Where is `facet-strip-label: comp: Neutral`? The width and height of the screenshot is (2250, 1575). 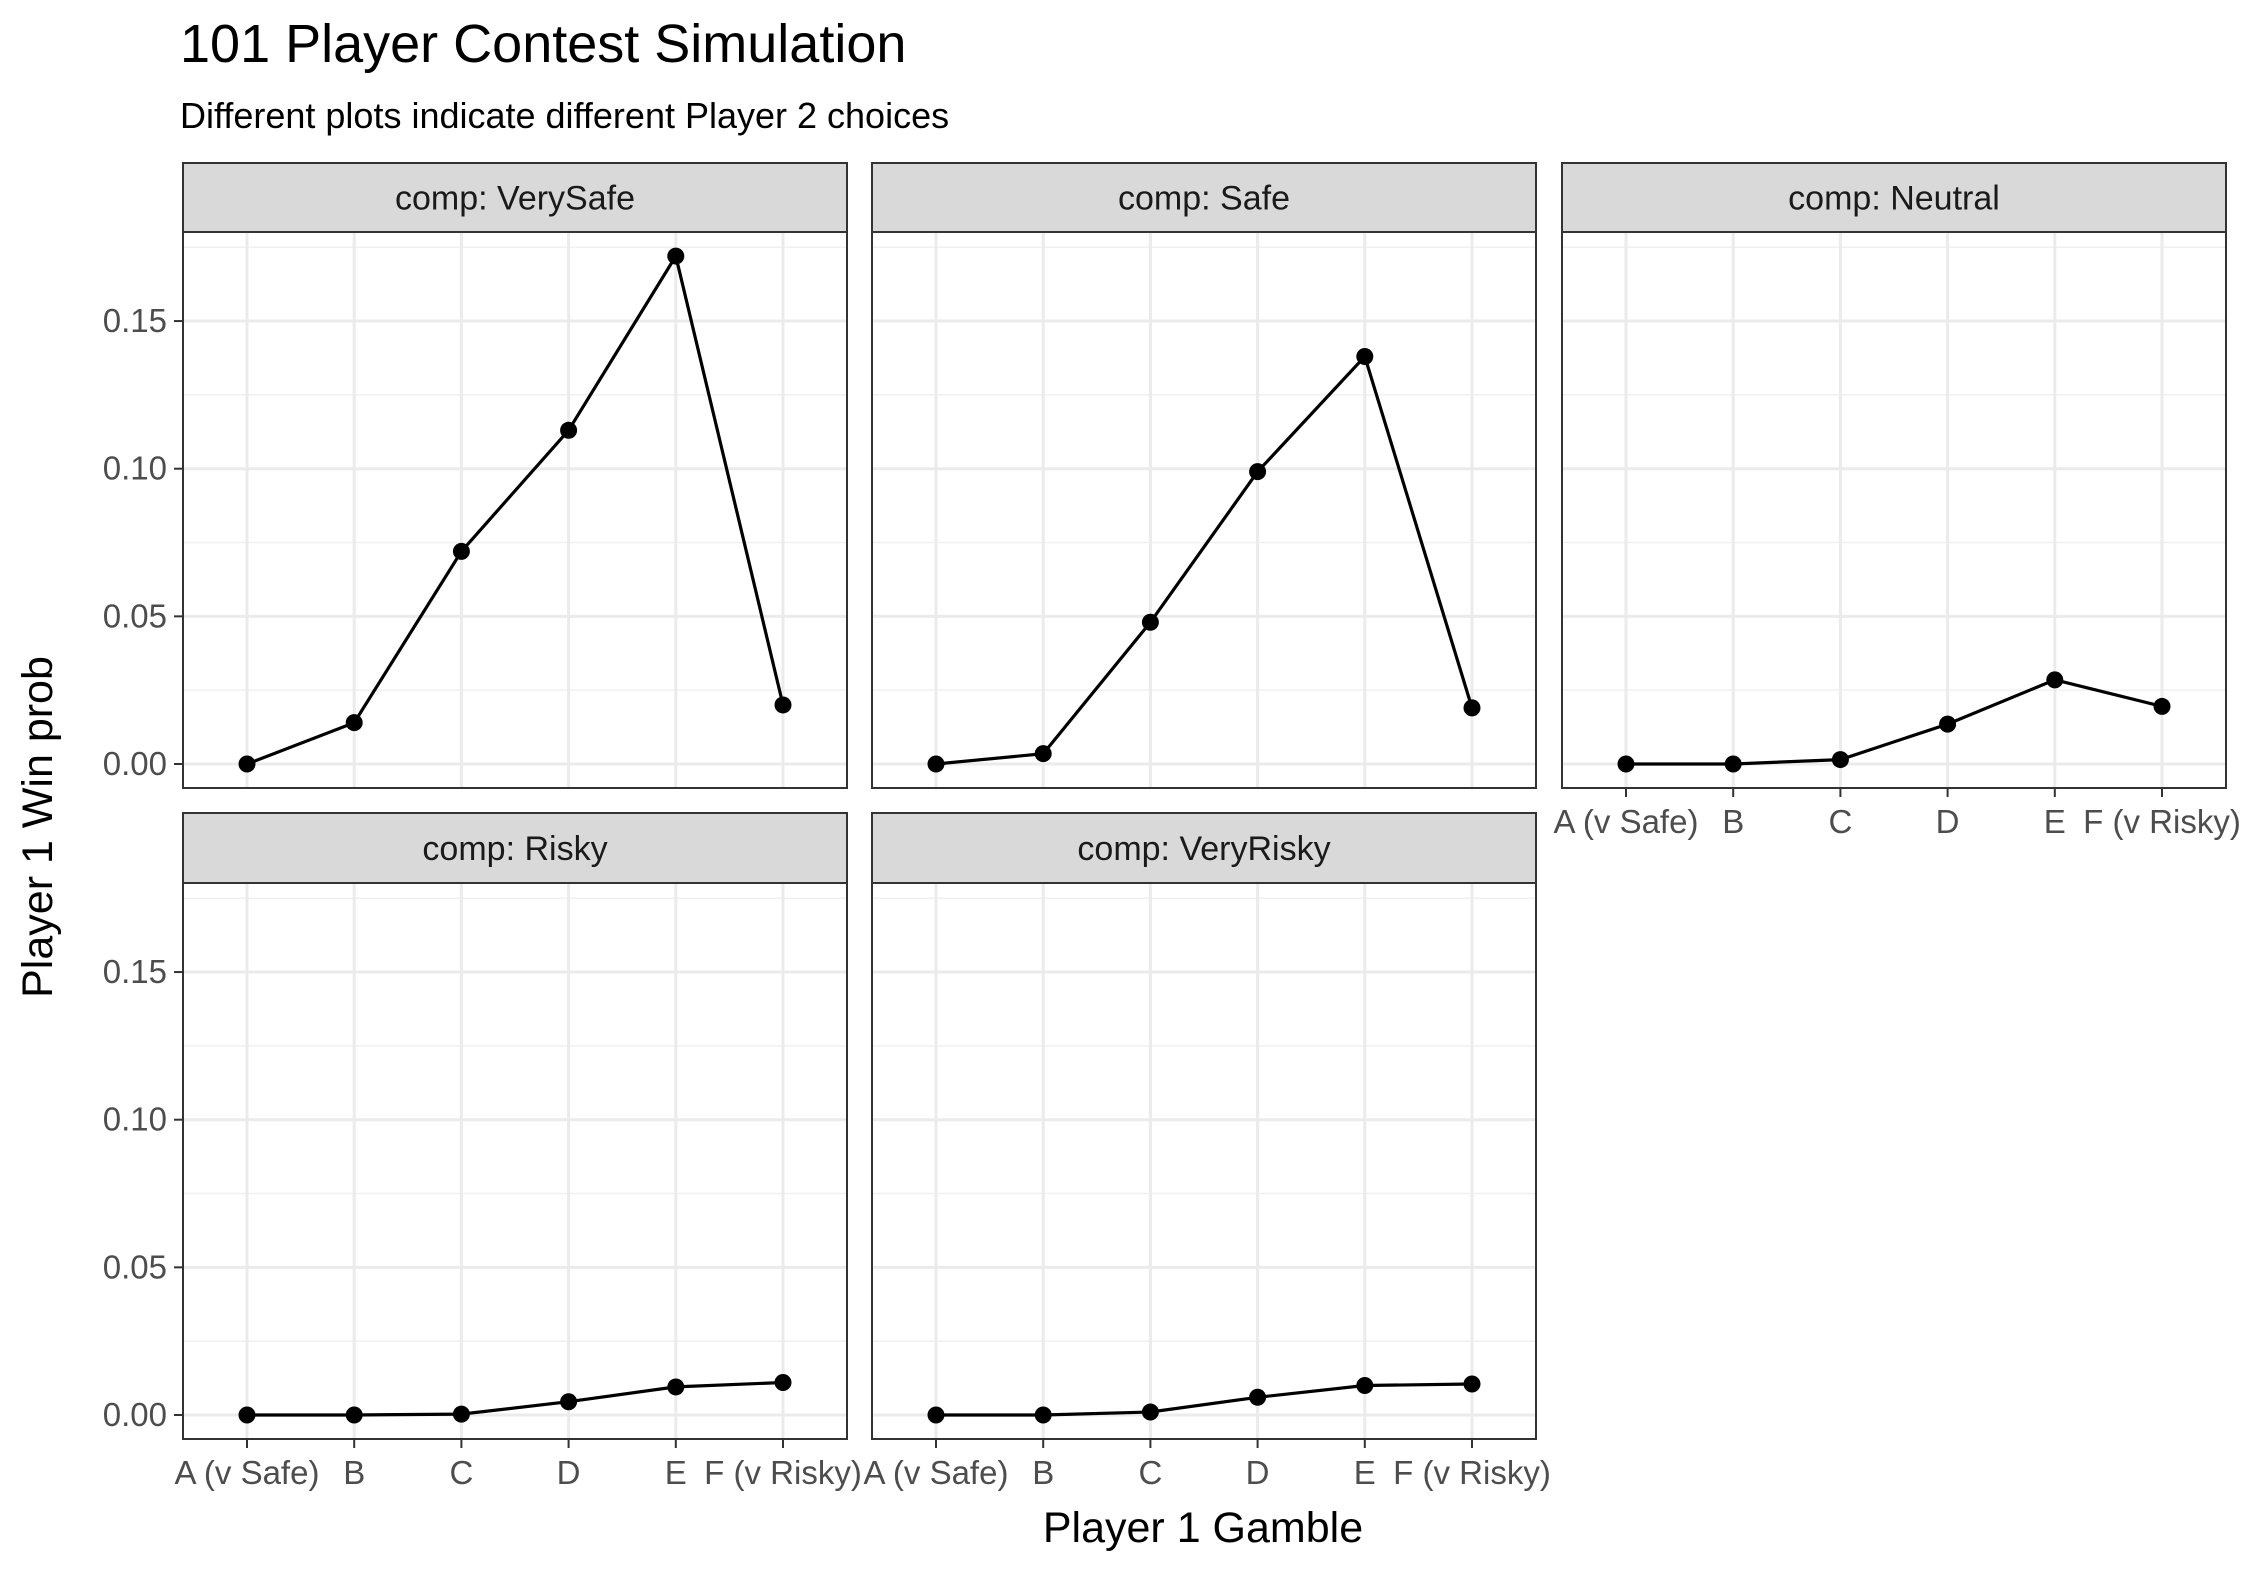 facet-strip-label: comp: Neutral is located at coordinates (1894, 199).